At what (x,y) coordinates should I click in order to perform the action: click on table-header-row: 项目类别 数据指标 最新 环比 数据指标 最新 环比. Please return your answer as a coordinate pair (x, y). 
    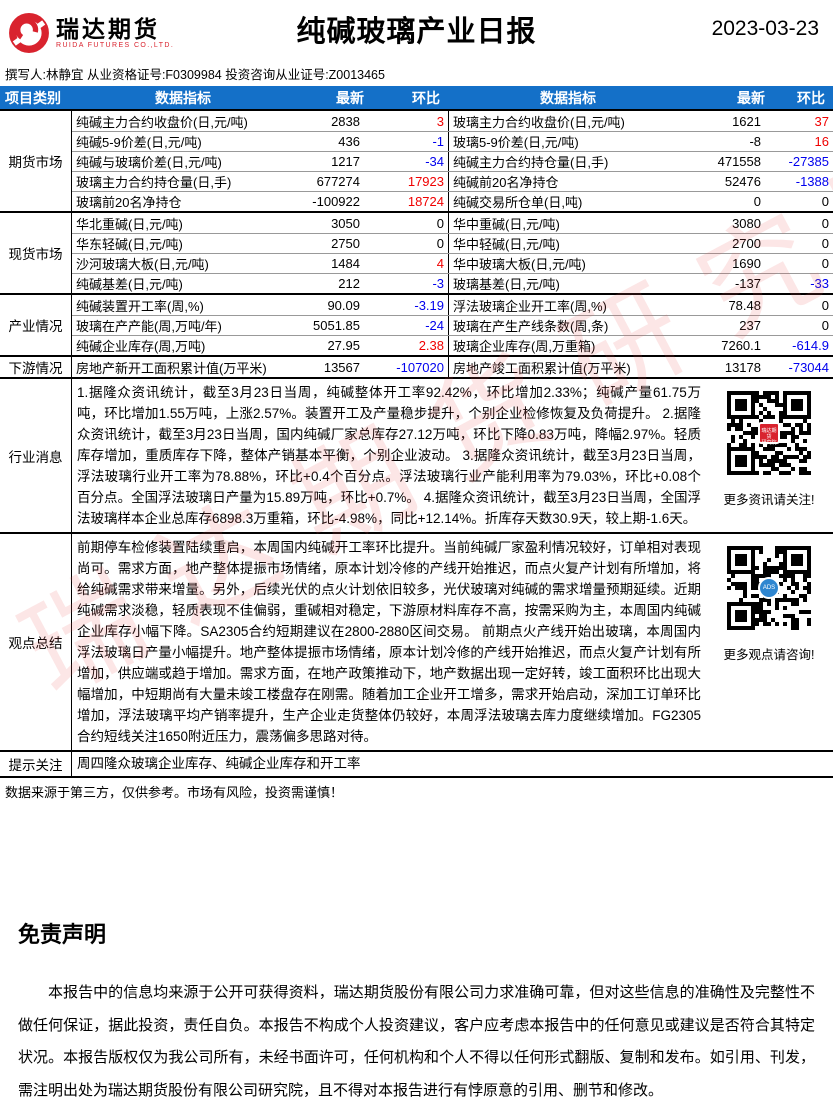
    Looking at the image, I should click on (416, 97).